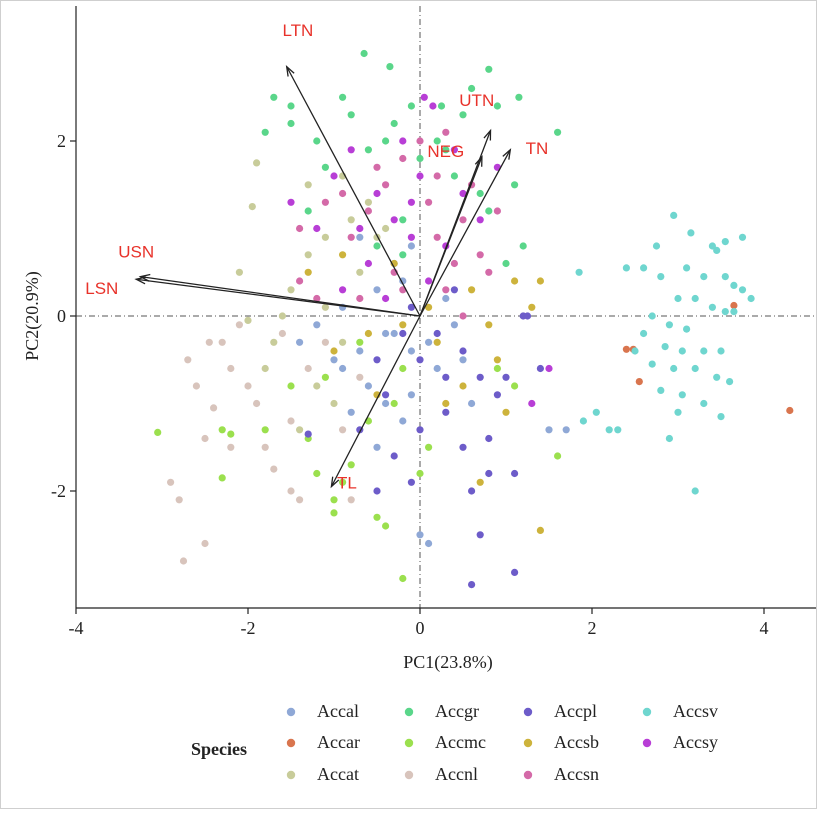 This screenshot has height=813, width=817. What do you see at coordinates (297, 30) in the screenshot?
I see `loading-label: LTN` at bounding box center [297, 30].